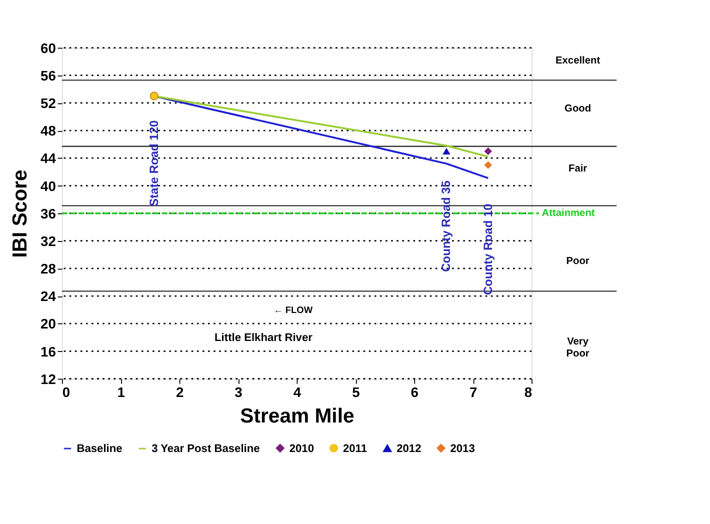  What do you see at coordinates (48, 378) in the screenshot?
I see `y-tick-label: 12` at bounding box center [48, 378].